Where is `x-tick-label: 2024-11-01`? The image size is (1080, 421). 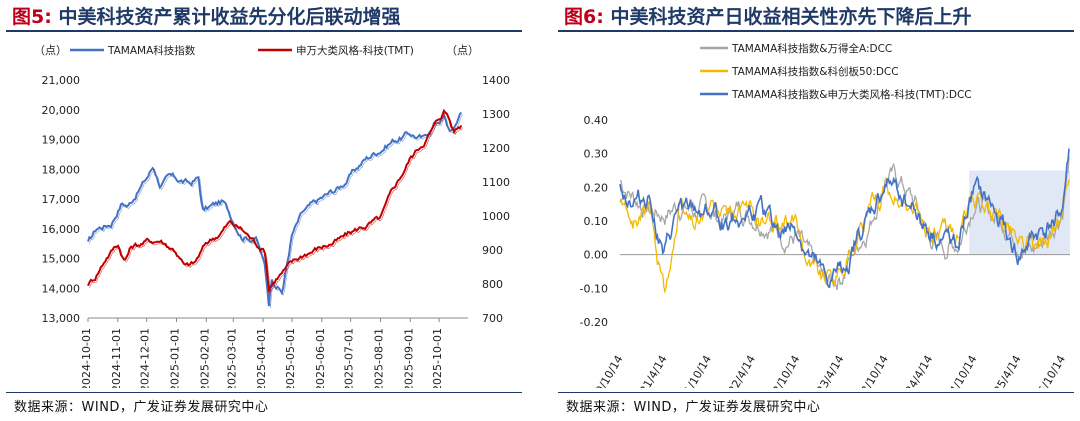
x-tick-label: 2024-11-01 is located at coordinates (116, 358).